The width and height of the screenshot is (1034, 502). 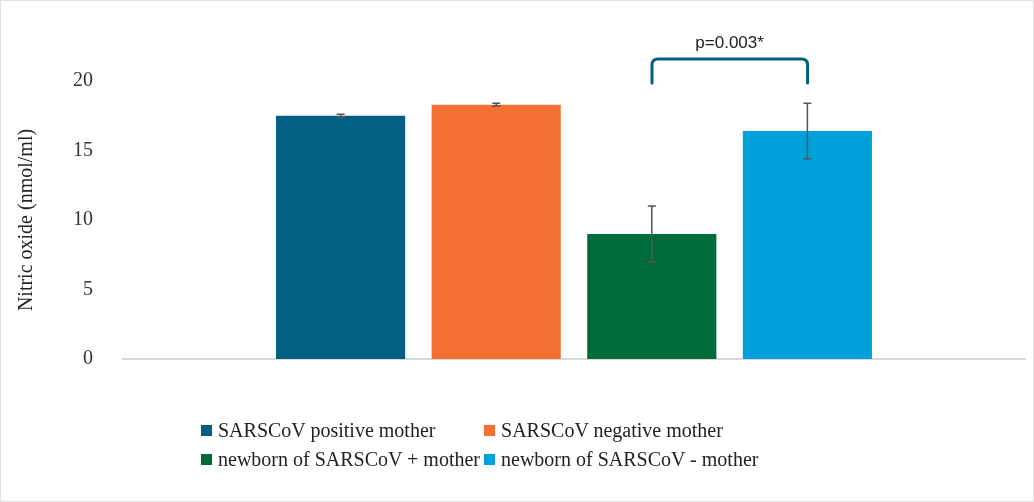 What do you see at coordinates (327, 430) in the screenshot?
I see `legend-label: SARSCoV positive mother` at bounding box center [327, 430].